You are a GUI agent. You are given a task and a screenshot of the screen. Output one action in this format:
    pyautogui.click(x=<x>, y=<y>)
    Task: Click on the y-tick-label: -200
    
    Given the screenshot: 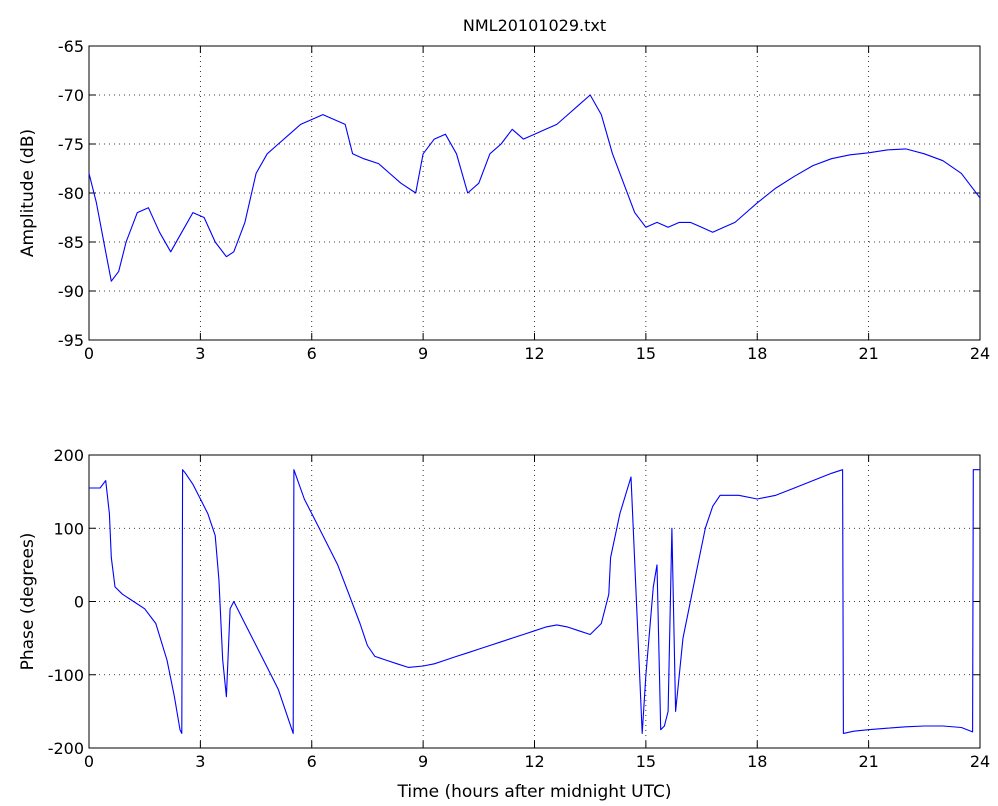 What is the action you would take?
    pyautogui.click(x=66, y=748)
    